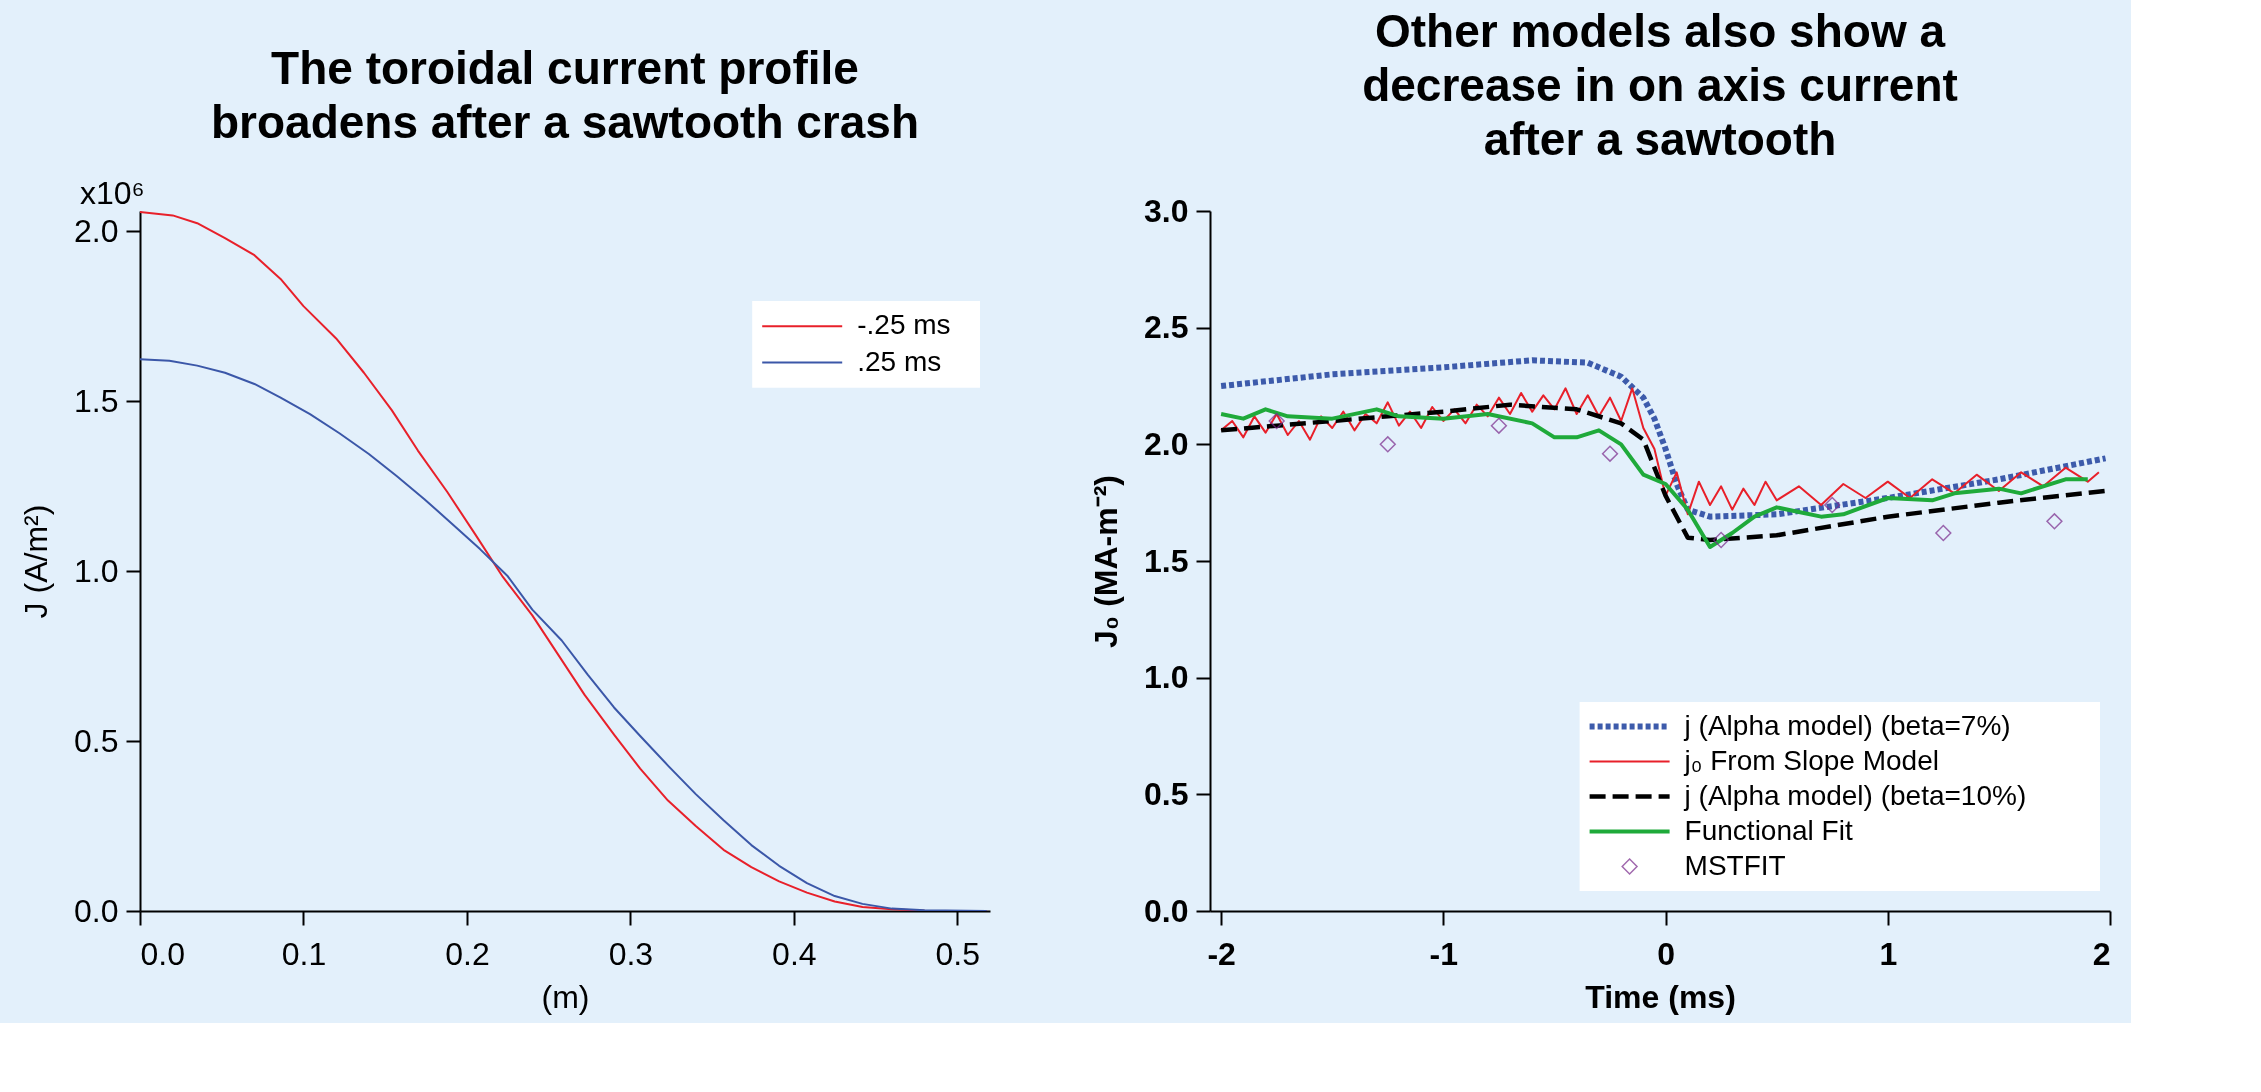 The height and width of the screenshot is (1092, 2261). I want to click on x-tick-label: 0.0, so click(162, 953).